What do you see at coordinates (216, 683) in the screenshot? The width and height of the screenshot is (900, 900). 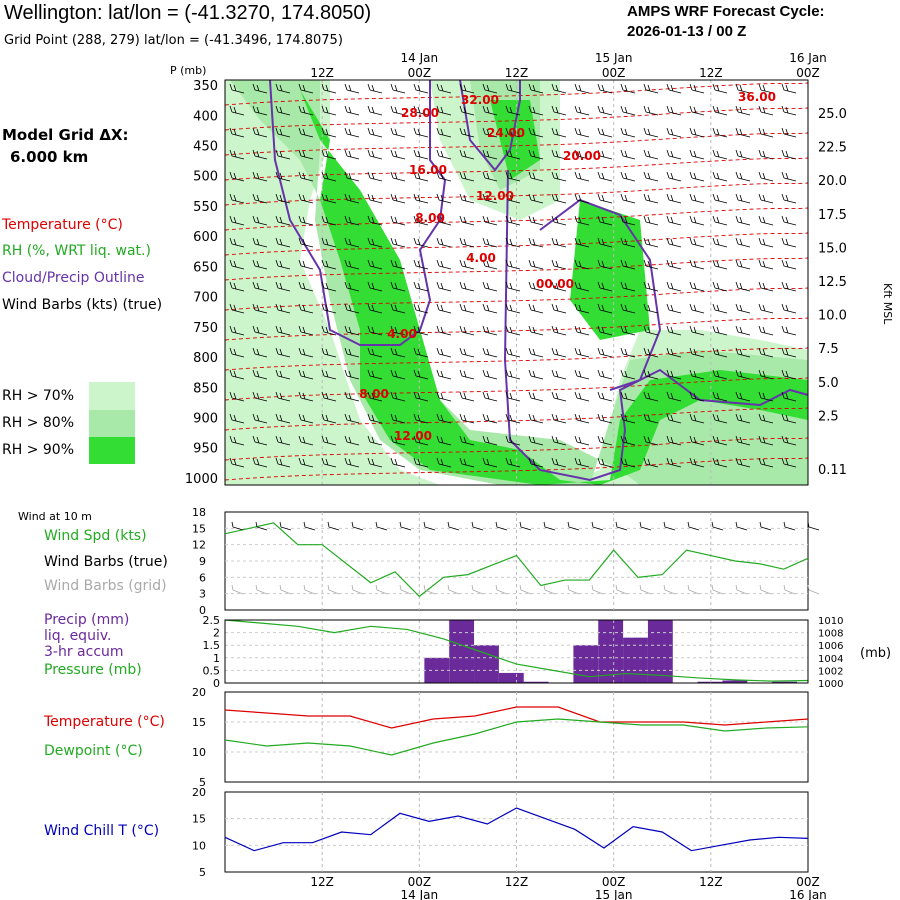 I see `precip-tick-0: 0` at bounding box center [216, 683].